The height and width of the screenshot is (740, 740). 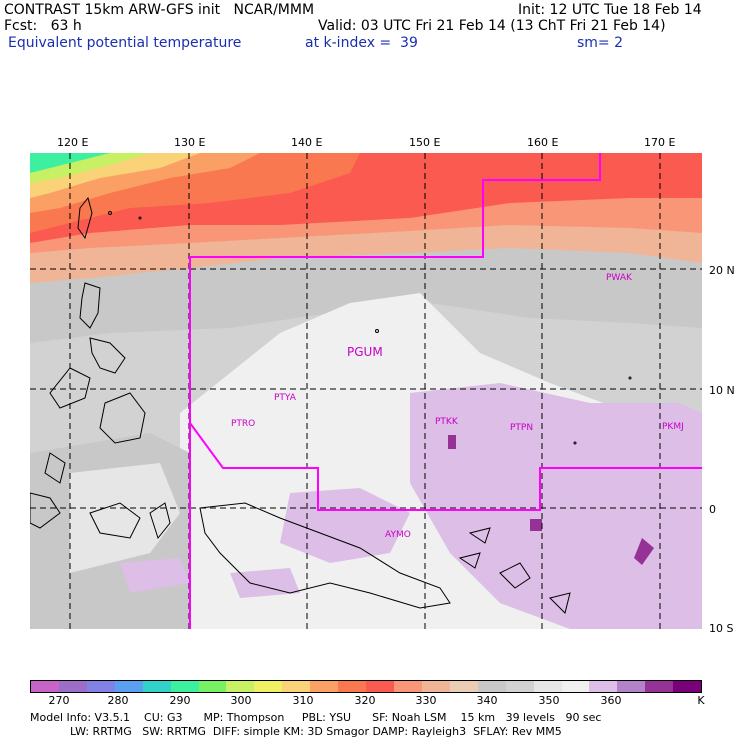 What do you see at coordinates (118, 700) in the screenshot?
I see `colorbar-tick: 280` at bounding box center [118, 700].